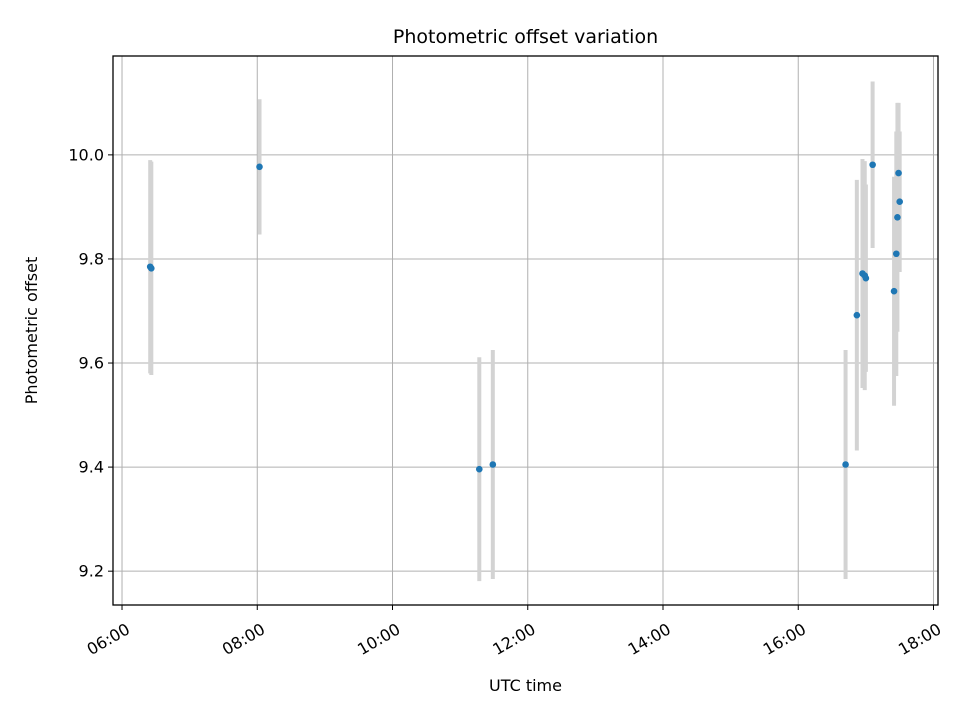 This screenshot has width=960, height=720. Describe the element at coordinates (649, 639) in the screenshot. I see `x-tick-label: 14:00` at that location.